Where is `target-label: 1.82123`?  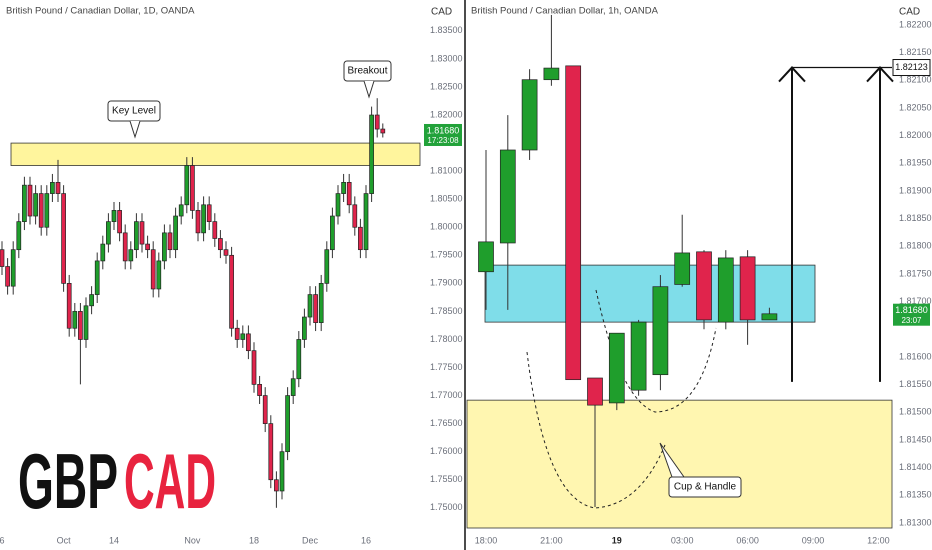
target-label: 1.82123 is located at coordinates (911, 67).